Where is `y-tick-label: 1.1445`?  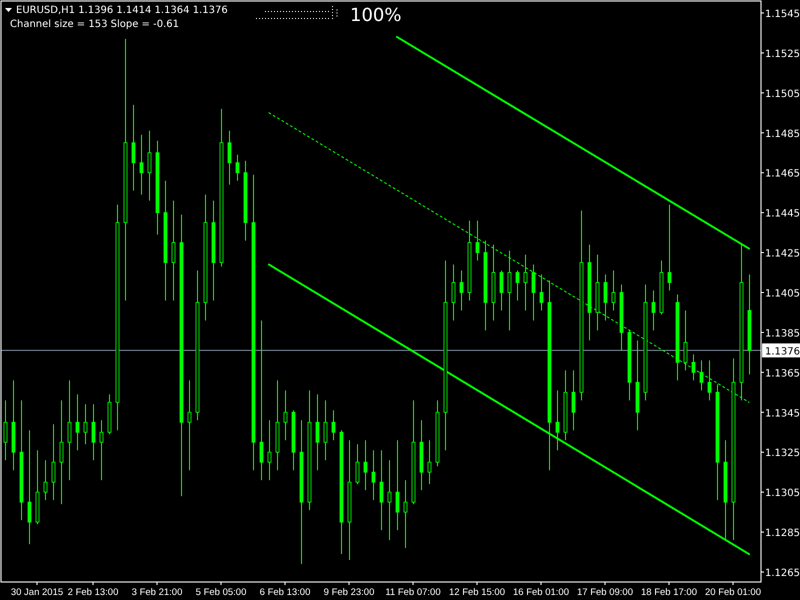 y-tick-label: 1.1445 is located at coordinates (782, 214).